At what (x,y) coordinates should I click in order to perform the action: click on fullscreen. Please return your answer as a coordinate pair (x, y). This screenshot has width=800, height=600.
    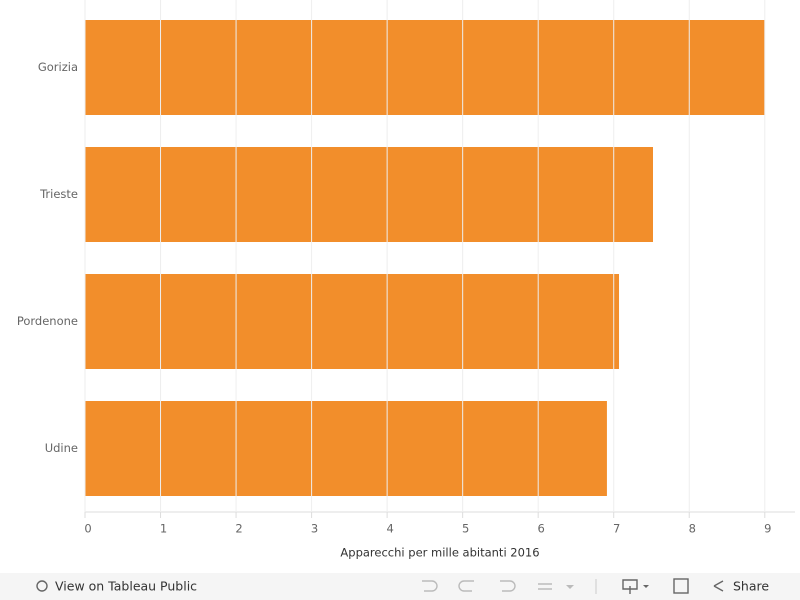
    Looking at the image, I should click on (681, 586).